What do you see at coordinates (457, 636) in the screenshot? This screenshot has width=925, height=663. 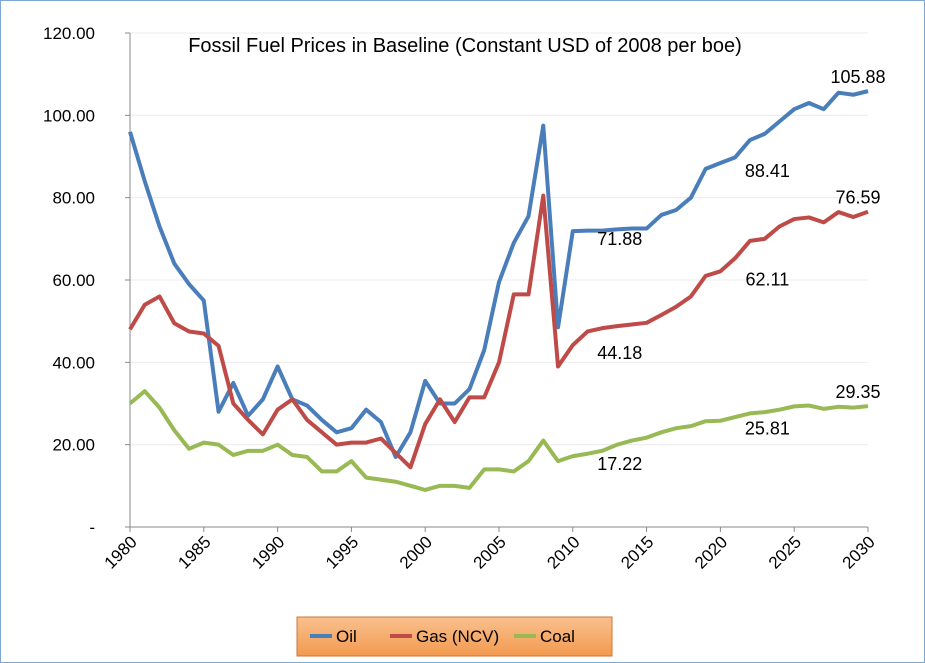 I see `legend-label: Gas (NCV)` at bounding box center [457, 636].